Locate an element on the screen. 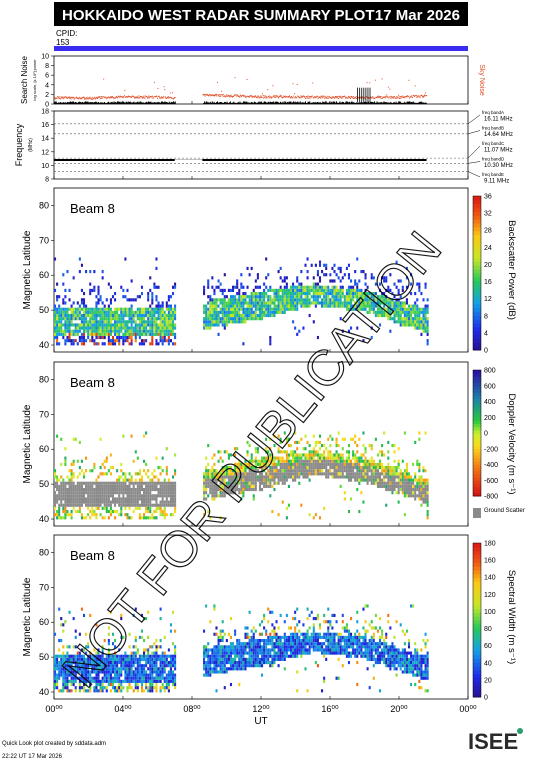 The height and width of the screenshot is (761, 536). ground-scatter-swatch is located at coordinates (477, 513).